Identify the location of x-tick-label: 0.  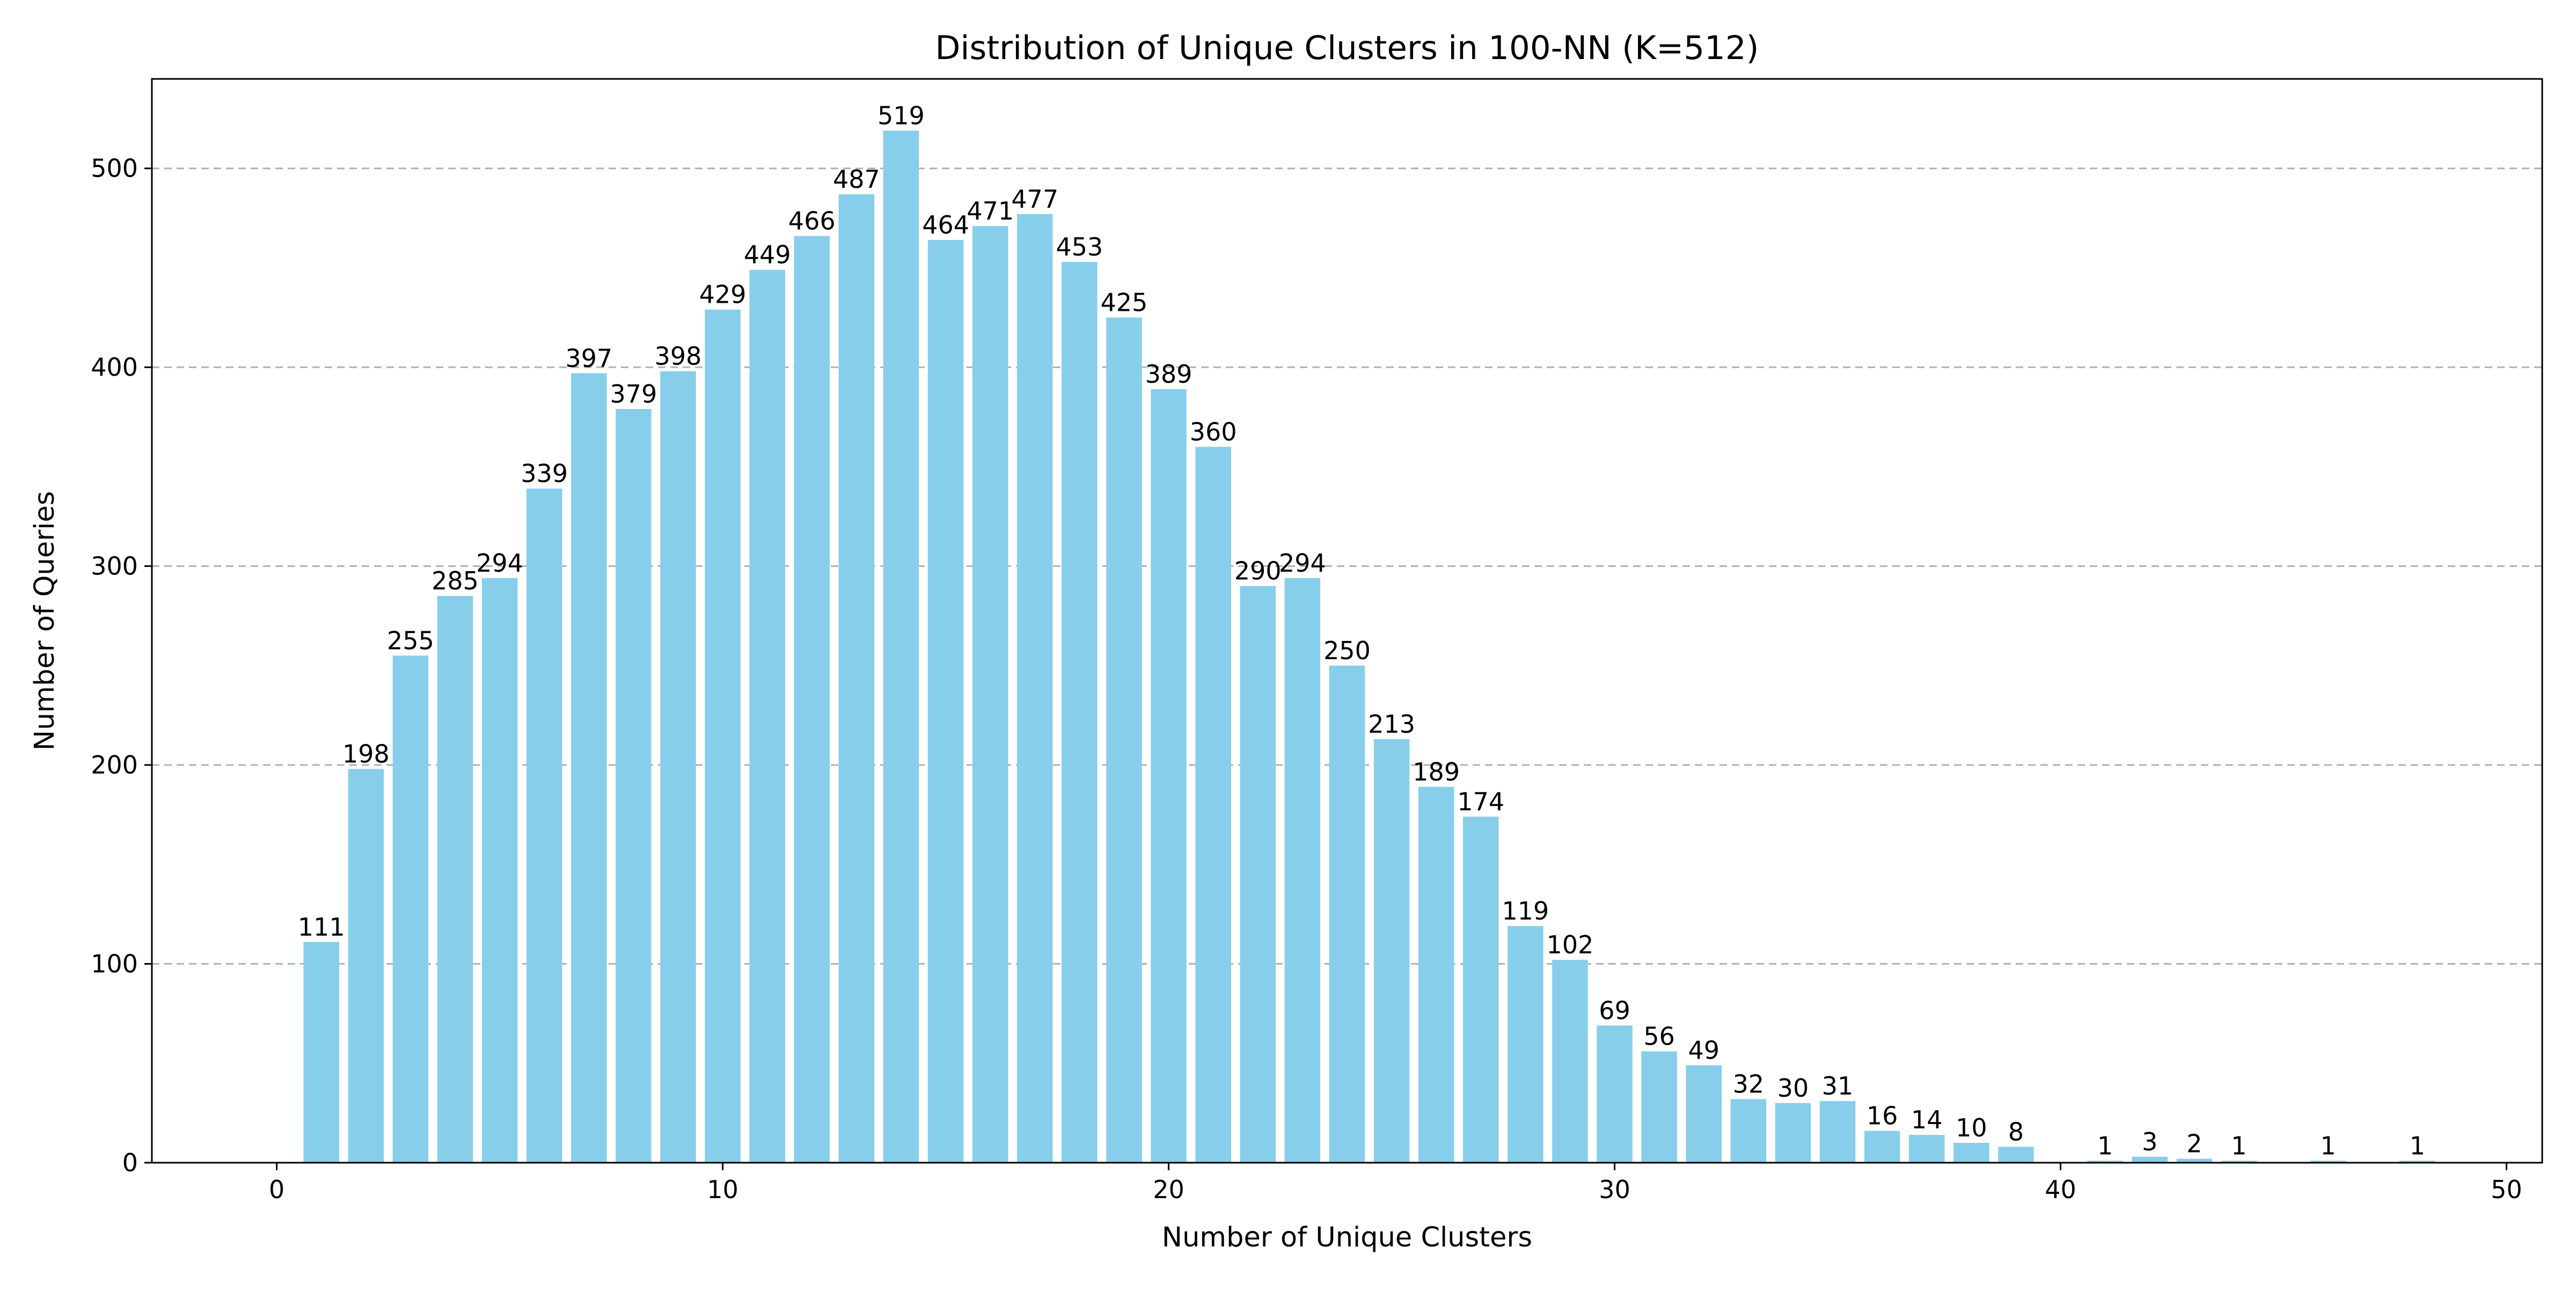
(276, 1189).